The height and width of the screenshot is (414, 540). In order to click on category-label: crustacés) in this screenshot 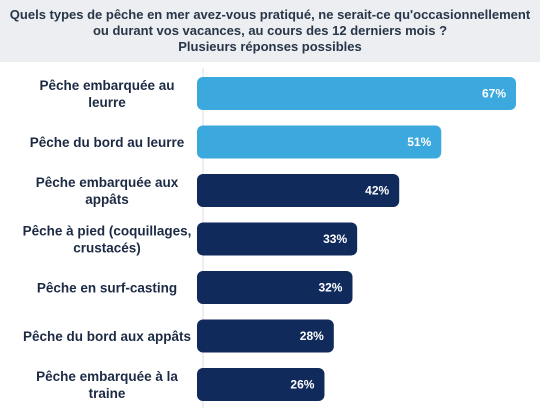, I will do `click(107, 248)`.